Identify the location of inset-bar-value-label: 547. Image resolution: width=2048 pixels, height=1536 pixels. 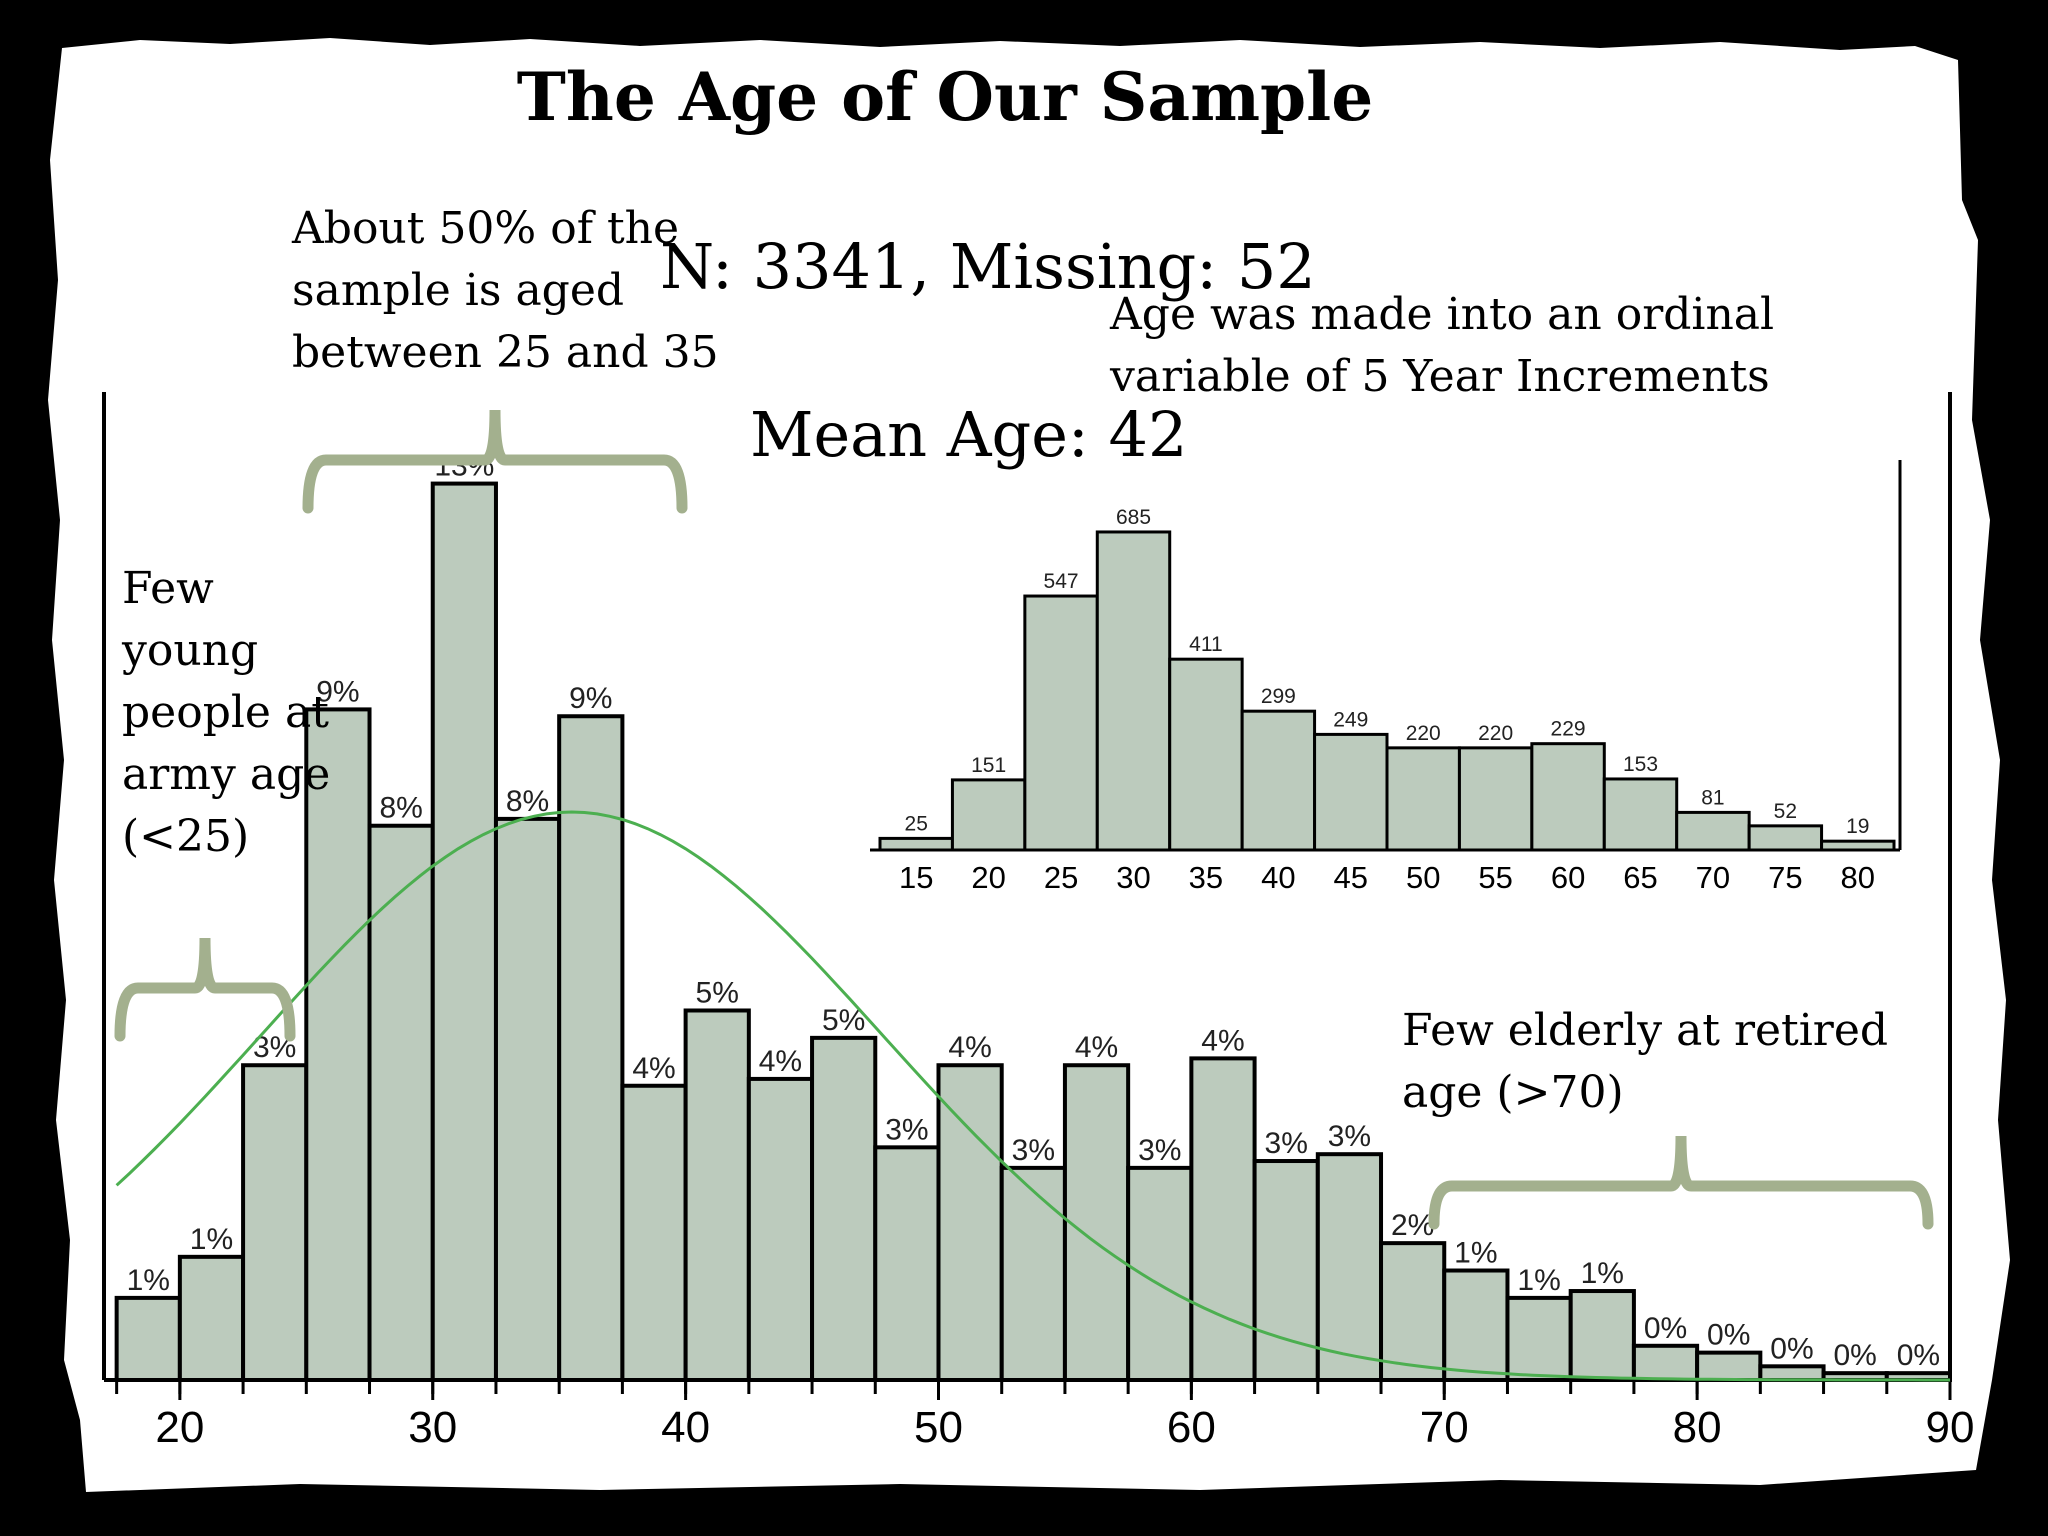
(1061, 581).